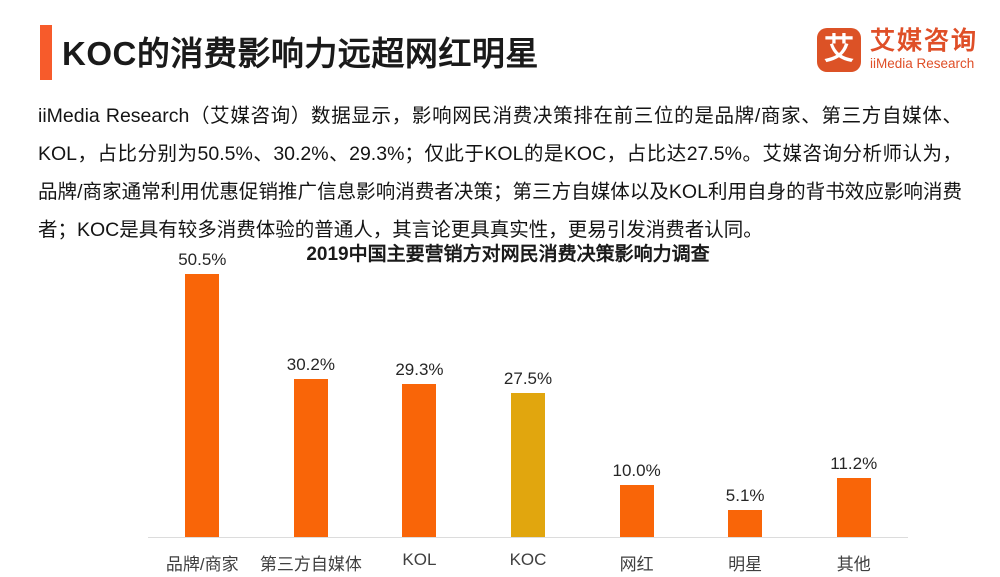 The image size is (1000, 577). Describe the element at coordinates (528, 378) in the screenshot. I see `bar-value-label: 27.5%` at that location.